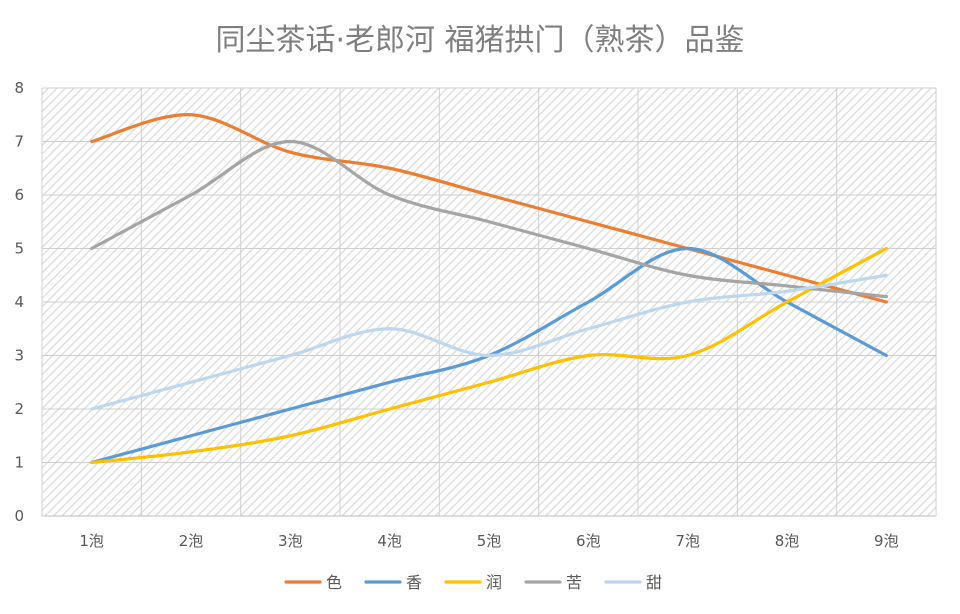  Describe the element at coordinates (19, 516) in the screenshot. I see `y-tick-label: 0` at that location.